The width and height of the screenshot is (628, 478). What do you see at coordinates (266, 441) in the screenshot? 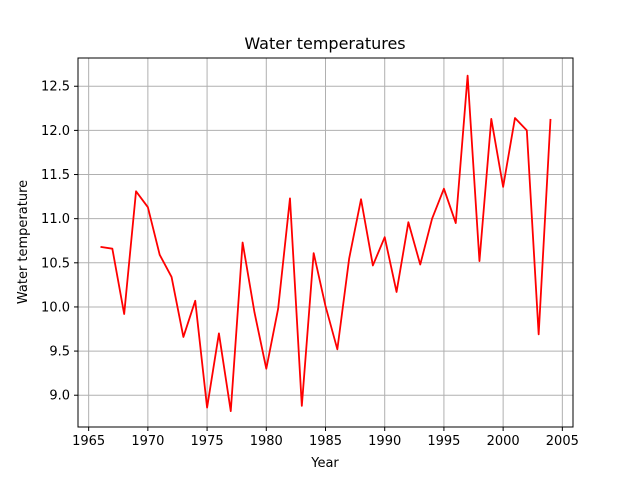
I see `x-tick-label: 1980` at bounding box center [266, 441].